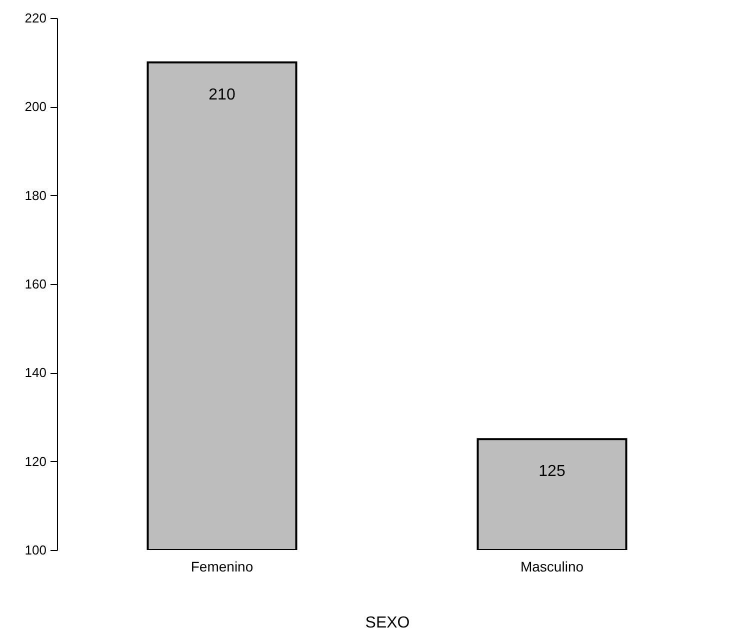 This screenshot has width=743, height=641. I want to click on y-tick-label: 120, so click(35, 461).